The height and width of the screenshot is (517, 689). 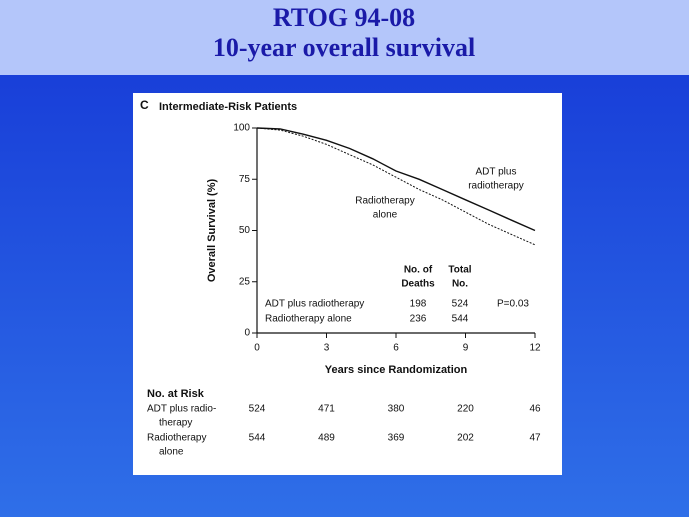 What do you see at coordinates (344, 17) in the screenshot?
I see `slide-title: RTOG 94-08` at bounding box center [344, 17].